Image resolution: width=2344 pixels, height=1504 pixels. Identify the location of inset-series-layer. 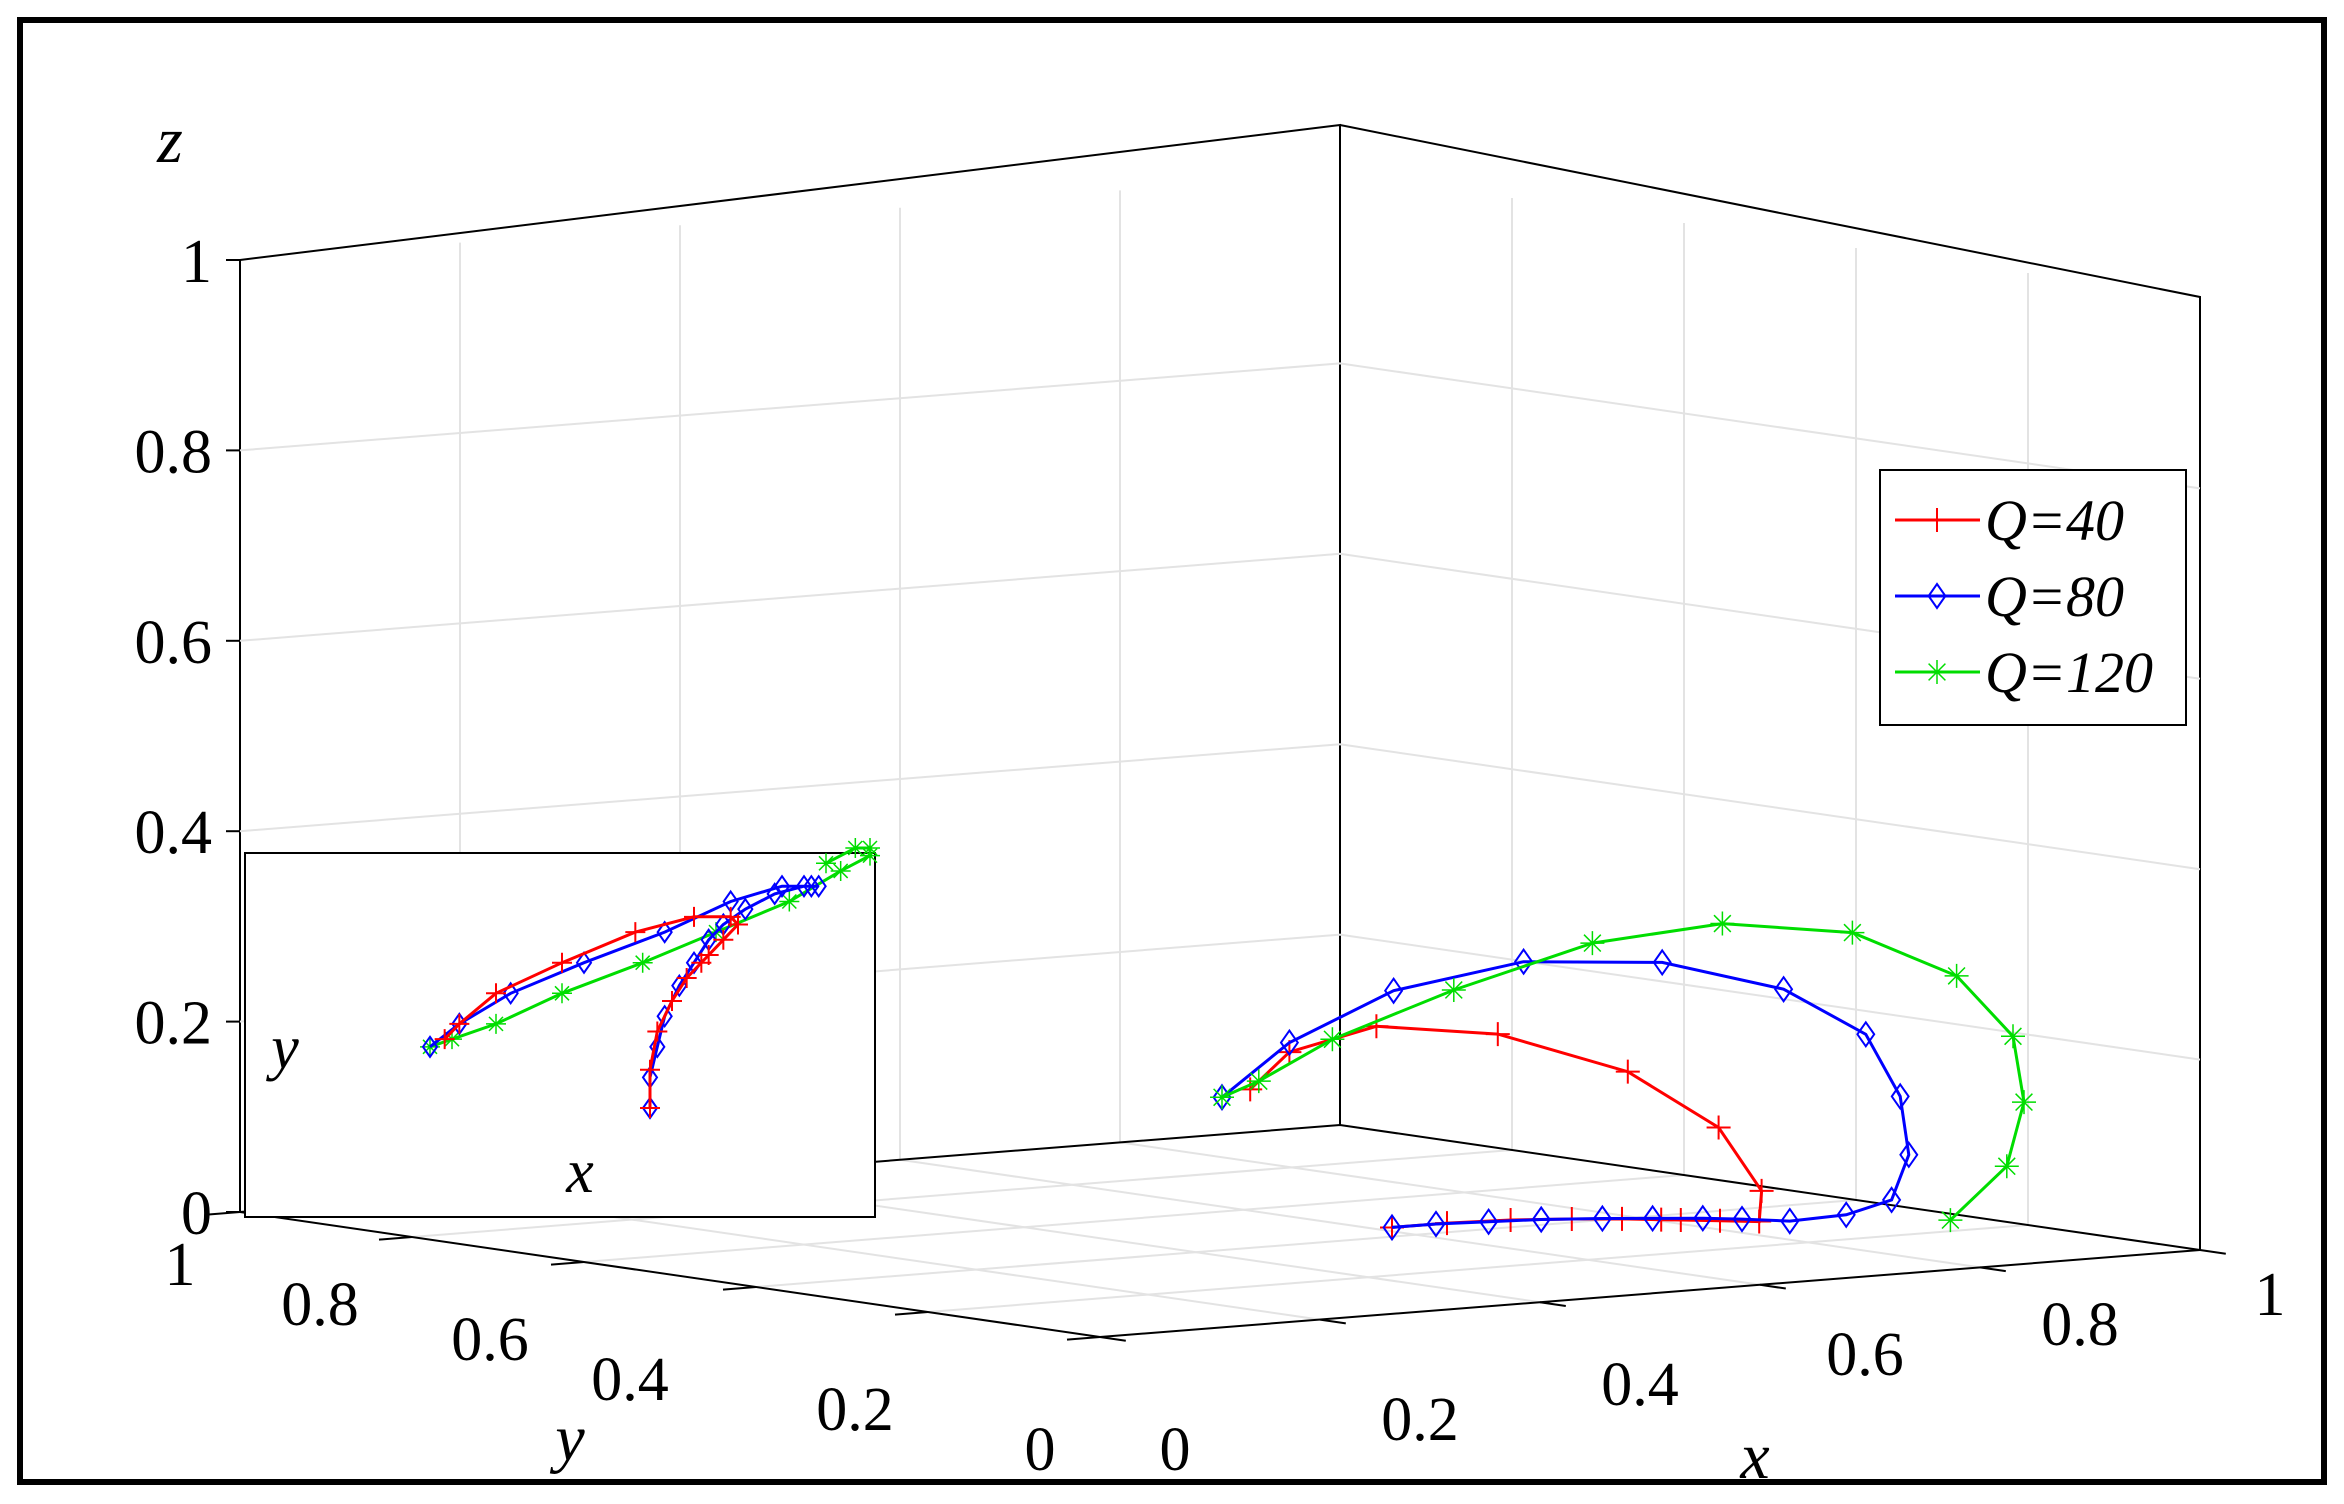
(650, 979).